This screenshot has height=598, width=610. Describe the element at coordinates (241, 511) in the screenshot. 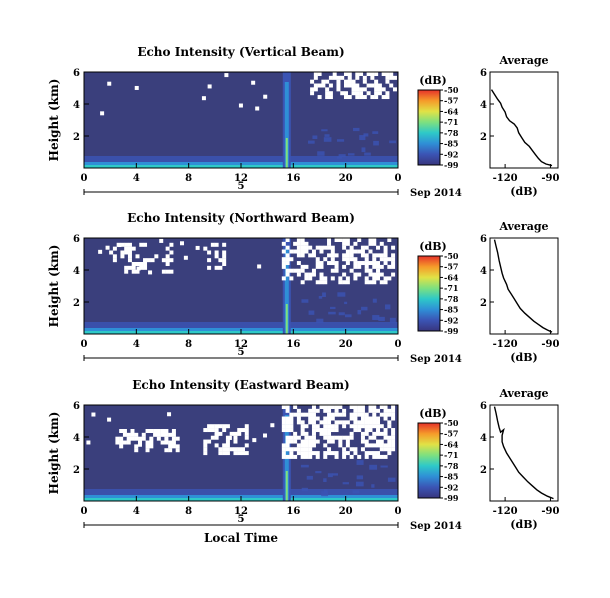

I see `x-tick-label: 12` at that location.